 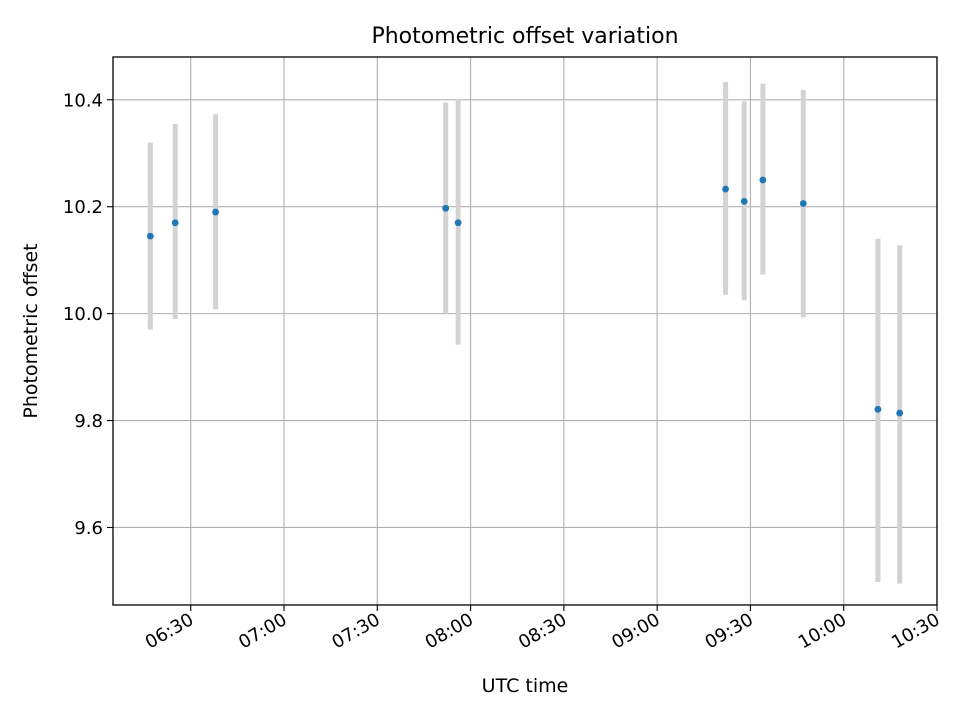 I want to click on y-axis-label: Photometric offset, so click(x=31, y=330).